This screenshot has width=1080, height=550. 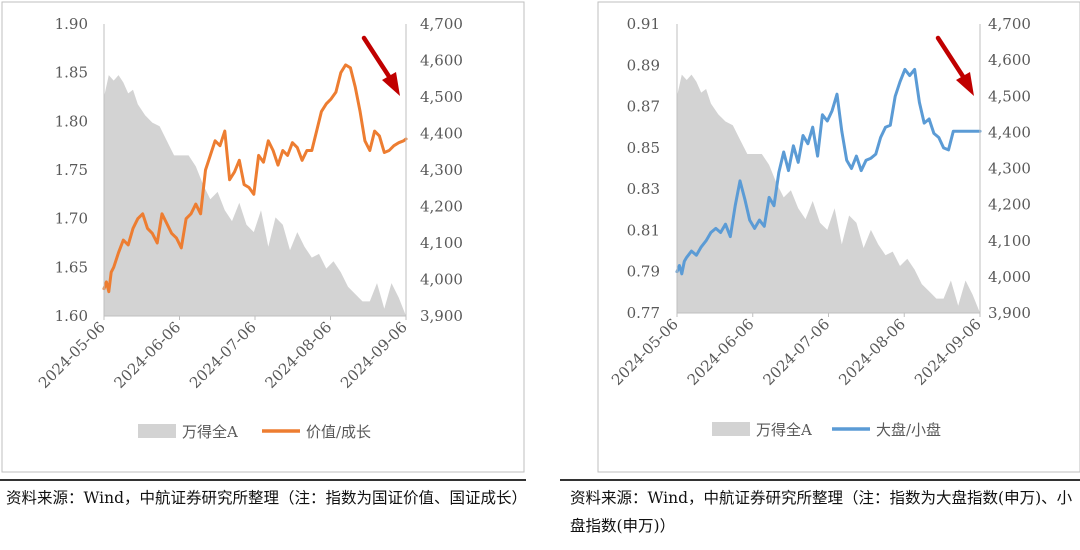 What do you see at coordinates (643, 148) in the screenshot?
I see `y-left-tick-label: 0.85` at bounding box center [643, 148].